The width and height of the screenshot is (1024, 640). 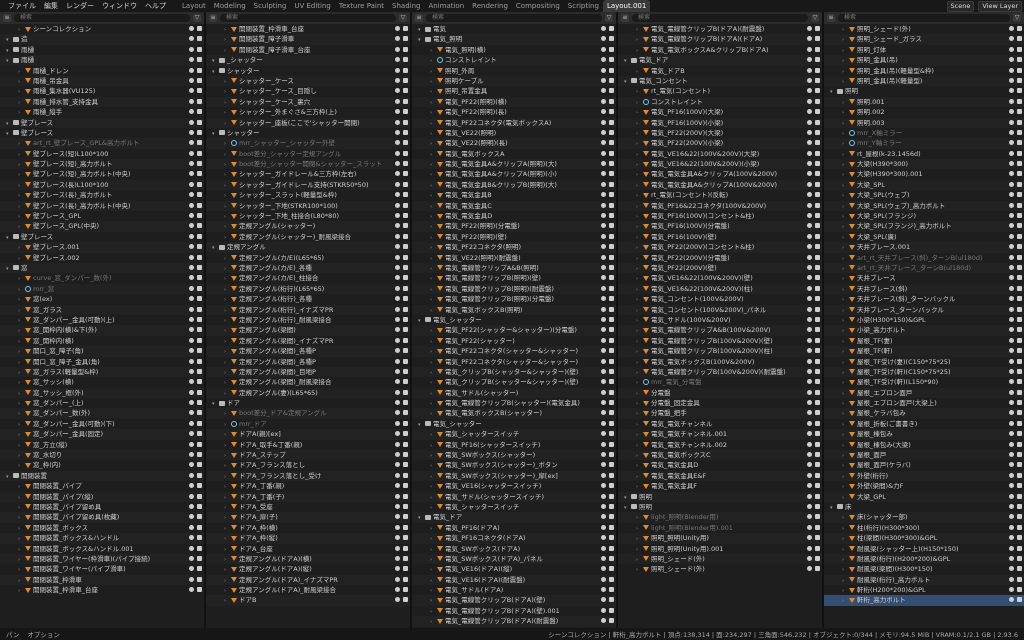 What do you see at coordinates (102, 91) in the screenshot?
I see `outliner-item: › 雨樋_集水器(VU125)` at bounding box center [102, 91].